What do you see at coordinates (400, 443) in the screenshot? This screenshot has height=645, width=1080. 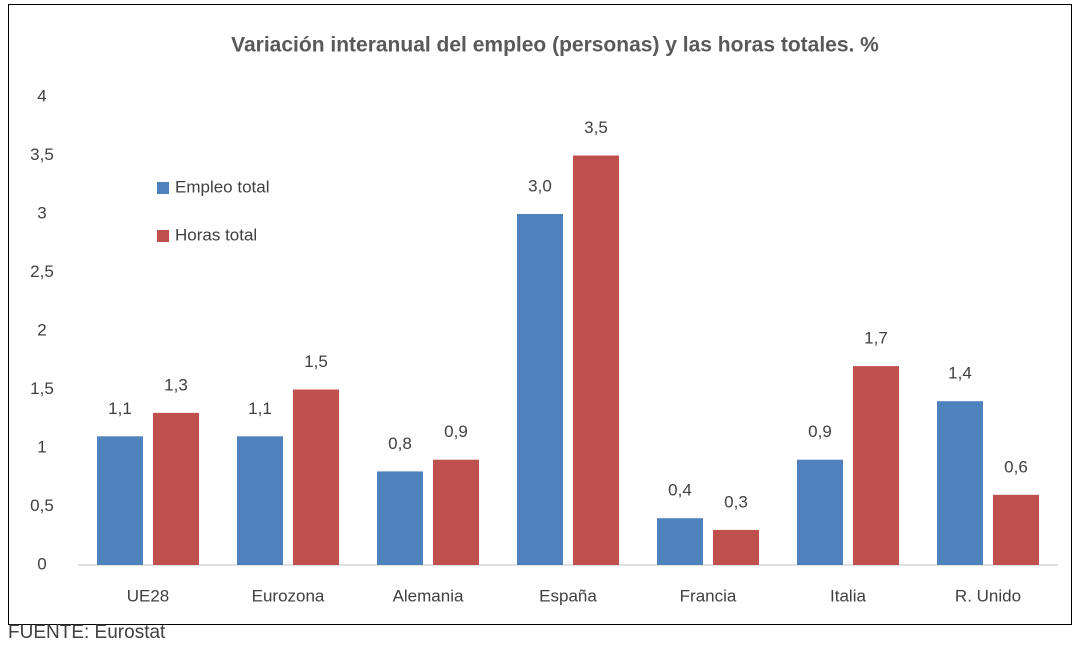 I see `data-label: 0,8` at bounding box center [400, 443].